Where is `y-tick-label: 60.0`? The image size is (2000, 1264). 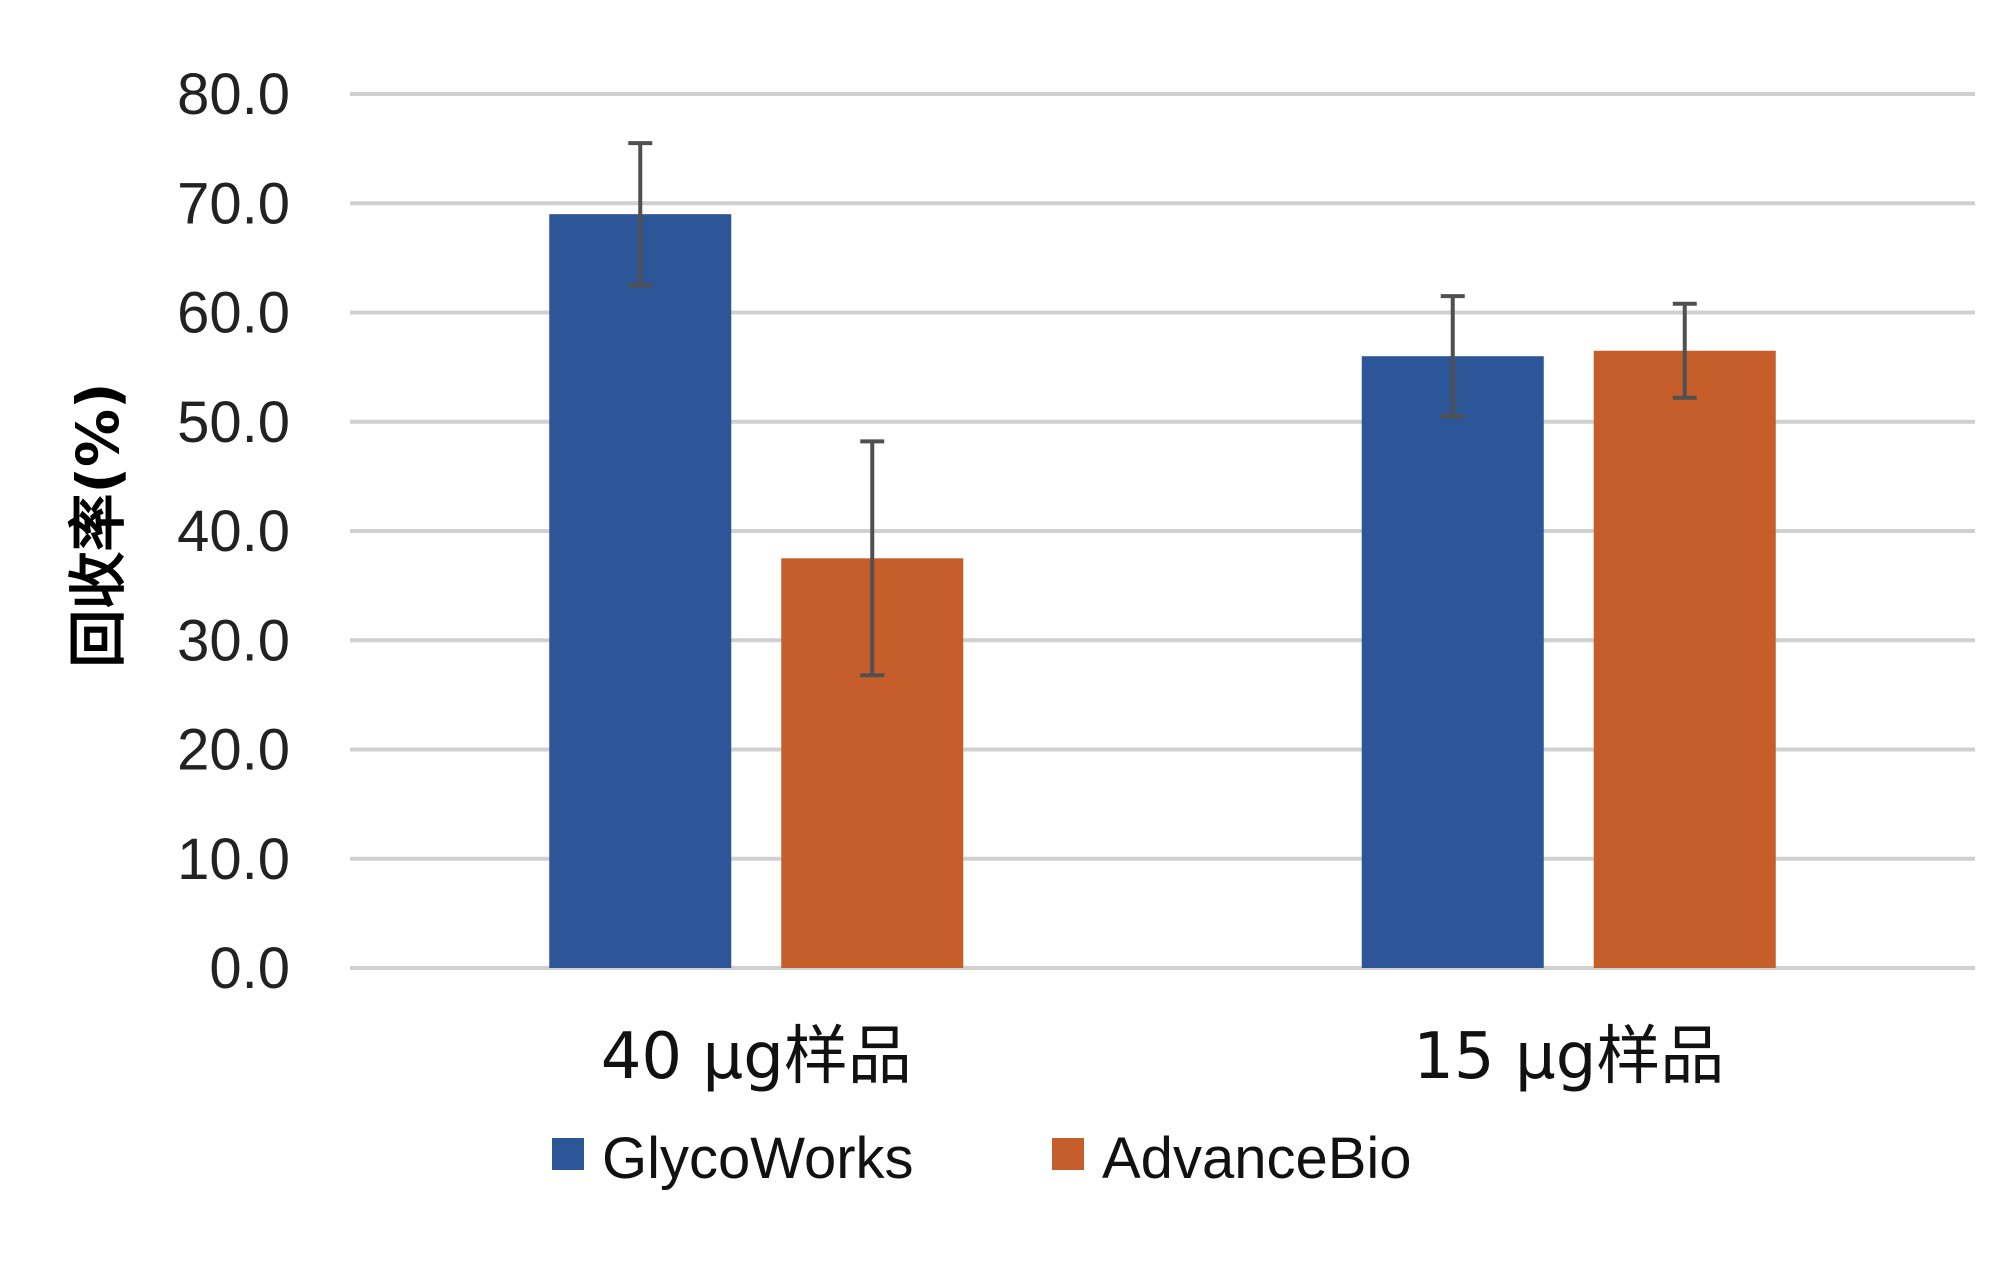 y-tick-label: 60.0 is located at coordinates (233, 313).